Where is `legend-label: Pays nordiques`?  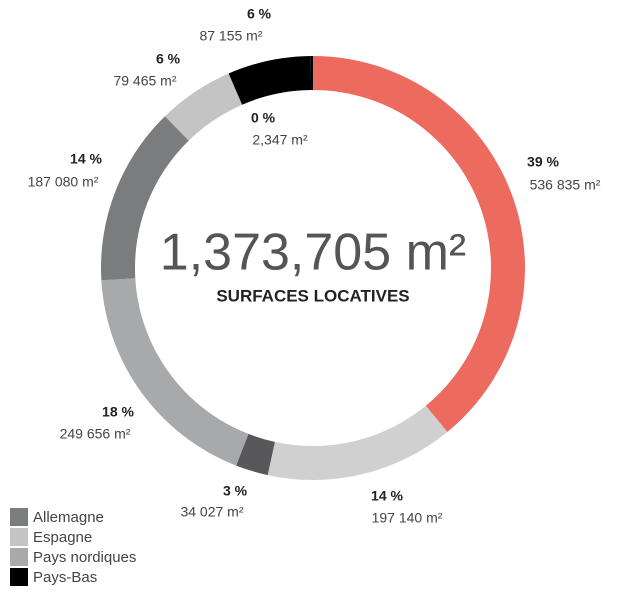
legend-label: Pays nordiques is located at coordinates (84, 557).